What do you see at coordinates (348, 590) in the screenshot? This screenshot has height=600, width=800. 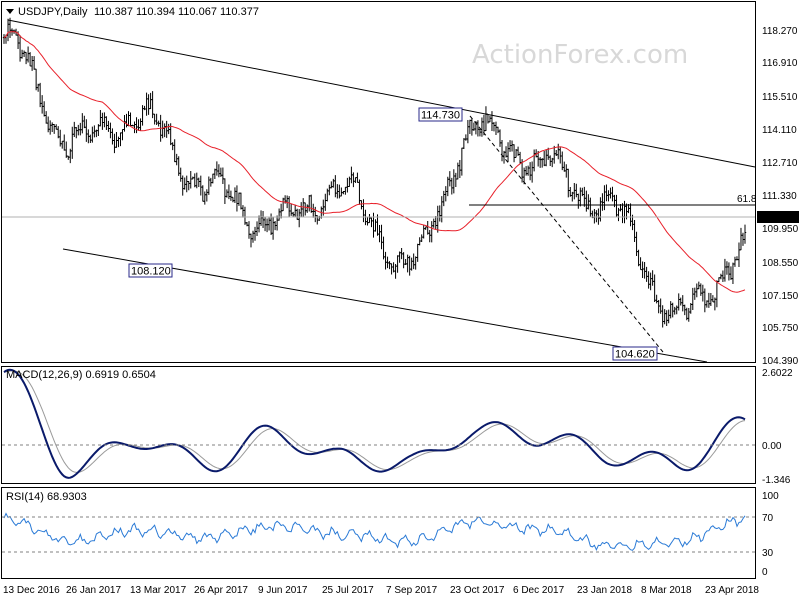 I see `x-tick: 25 Jul 2017` at bounding box center [348, 590].